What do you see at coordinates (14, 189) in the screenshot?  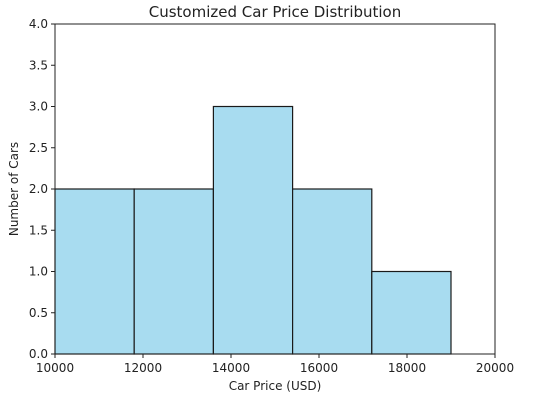 I see `y-axis-label: Number of Cars` at bounding box center [14, 189].